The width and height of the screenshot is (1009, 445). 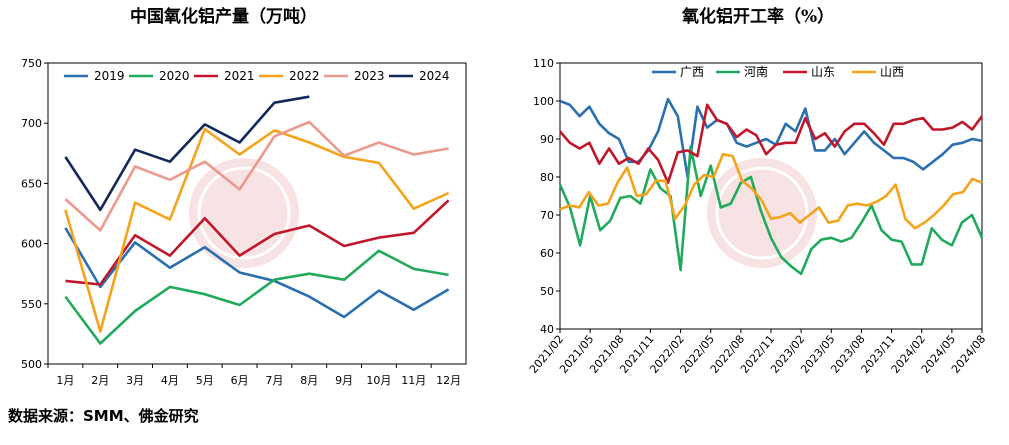 What do you see at coordinates (274, 380) in the screenshot?
I see `left-x-tick-label: 7月` at bounding box center [274, 380].